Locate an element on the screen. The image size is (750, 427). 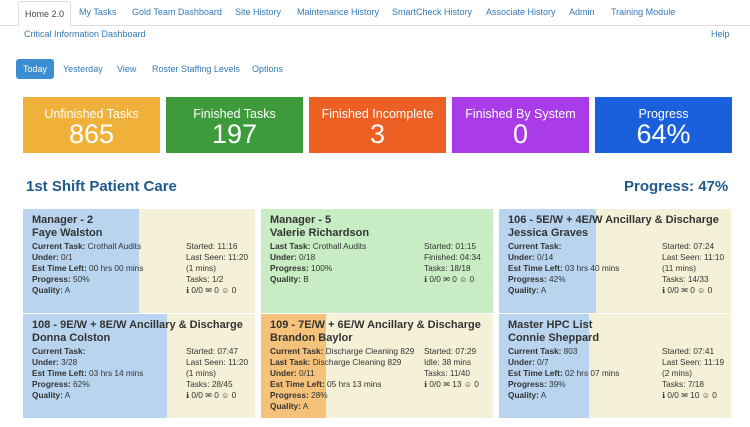
card-stat: Last Seen: 11:19 is located at coordinates (693, 362).